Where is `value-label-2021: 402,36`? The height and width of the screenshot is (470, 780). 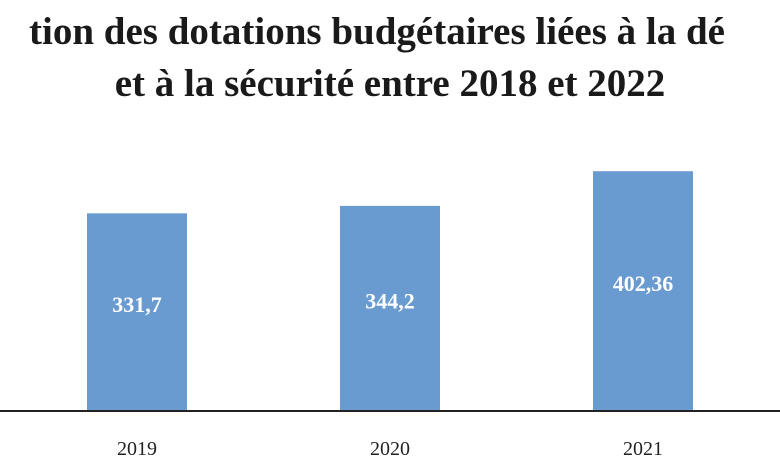
value-label-2021: 402,36 is located at coordinates (643, 283).